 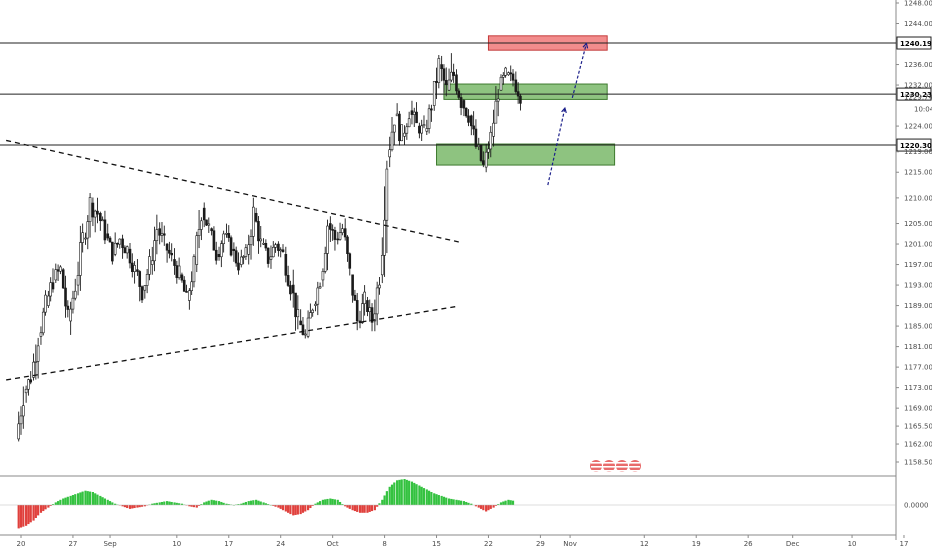 I want to click on x-tick-label: 17, so click(x=228, y=544).